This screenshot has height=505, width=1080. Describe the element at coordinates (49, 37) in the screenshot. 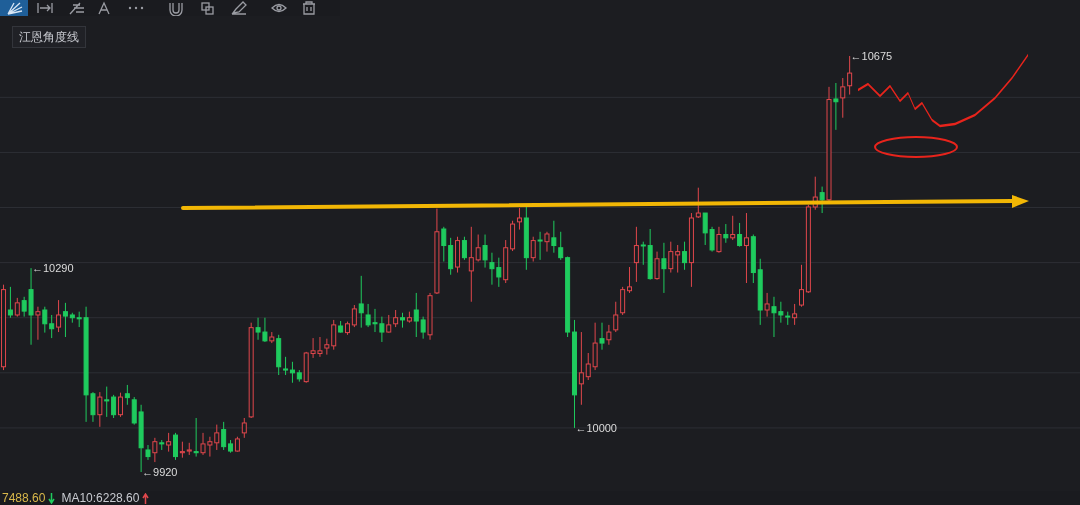

I see `text: 江恩角度线` at that location.